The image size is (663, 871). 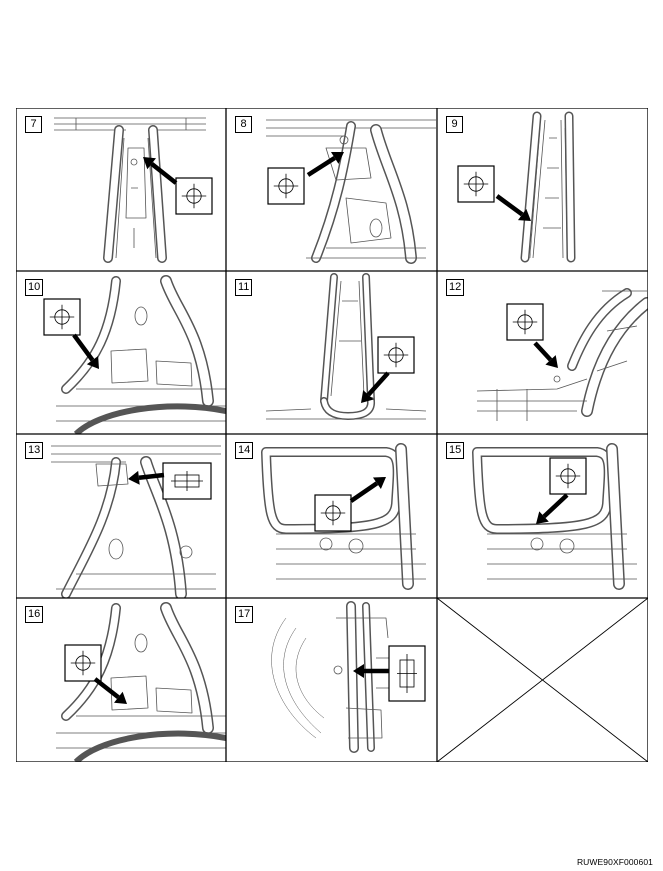 I want to click on step-number-label: 13, so click(x=34, y=450).